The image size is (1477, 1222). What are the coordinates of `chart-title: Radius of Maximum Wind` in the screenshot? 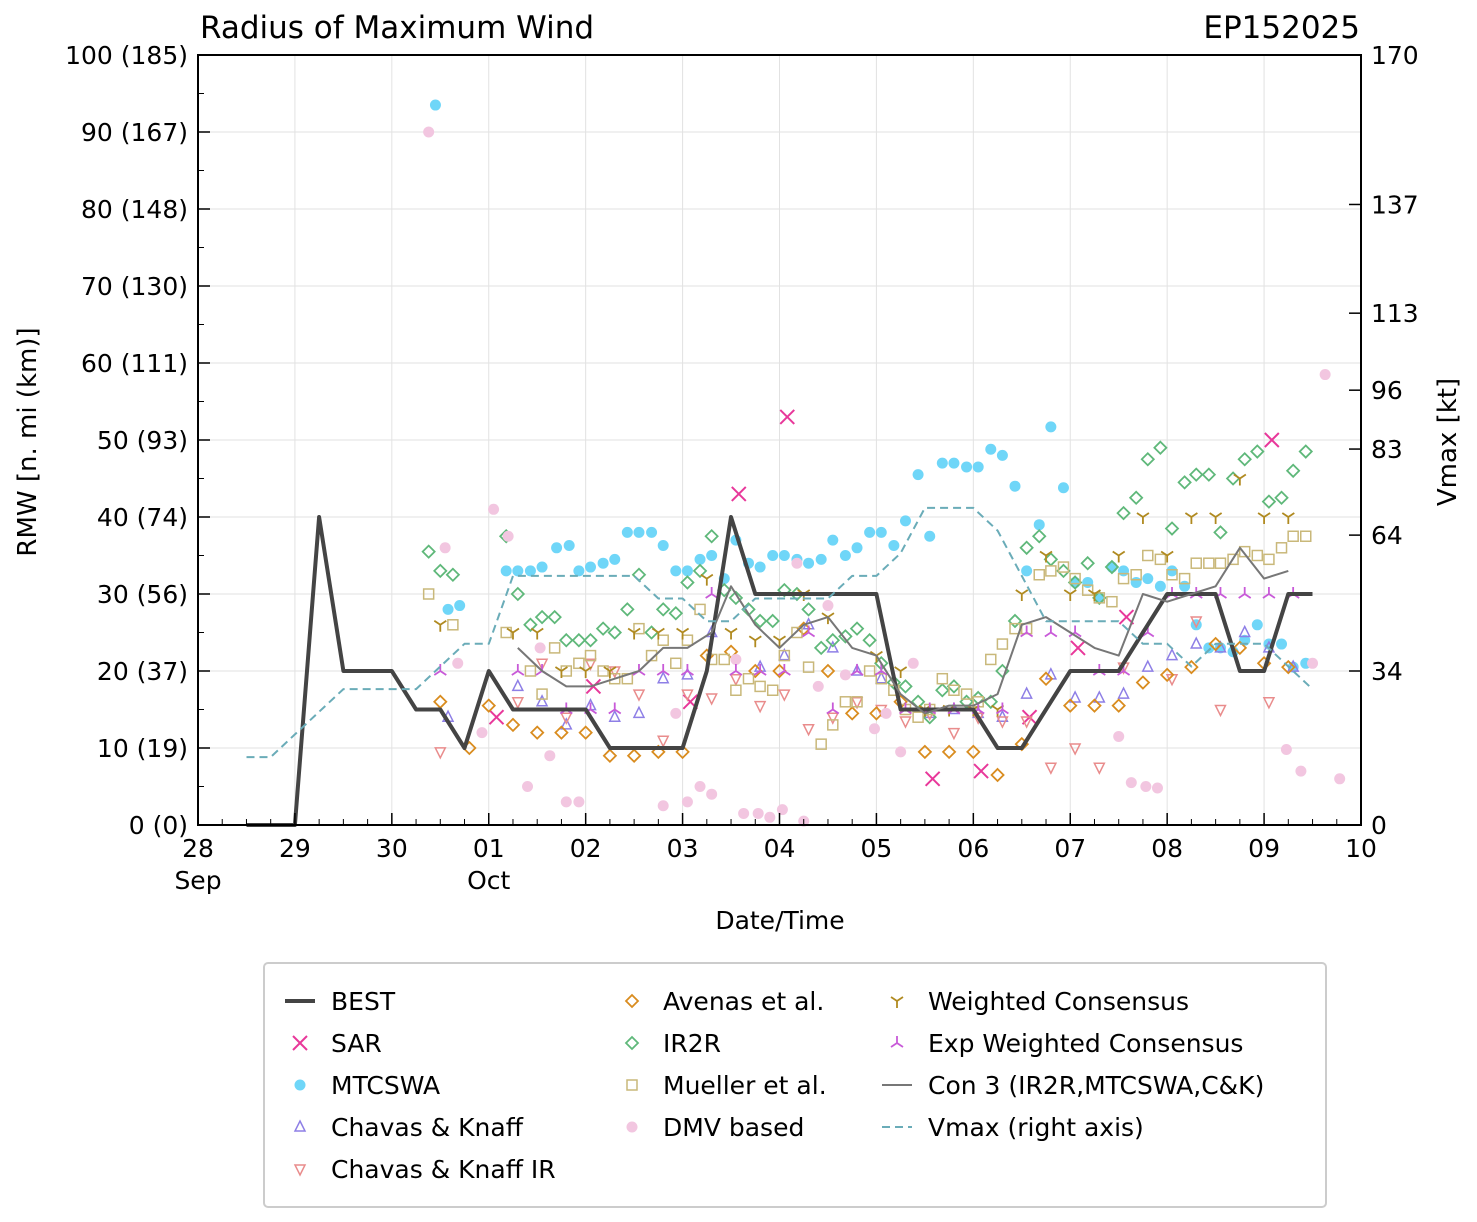 It's located at (397, 28).